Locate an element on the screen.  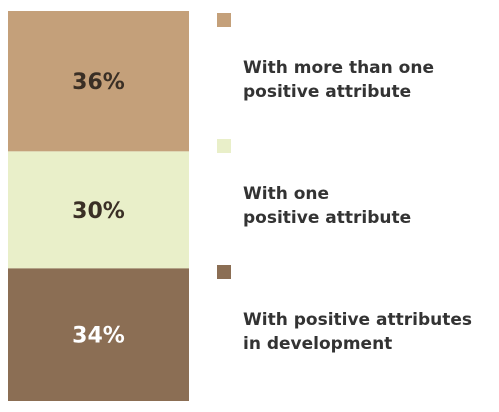
data-label-more-than-one: 36% is located at coordinates (98, 82).